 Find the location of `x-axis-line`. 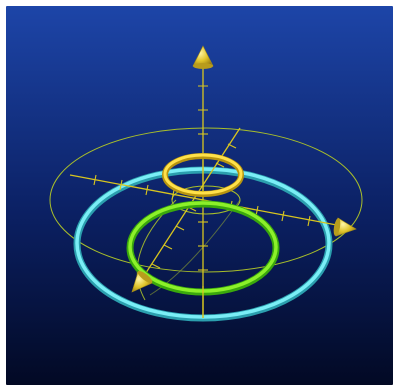

x-axis-line is located at coordinates (206, 200).